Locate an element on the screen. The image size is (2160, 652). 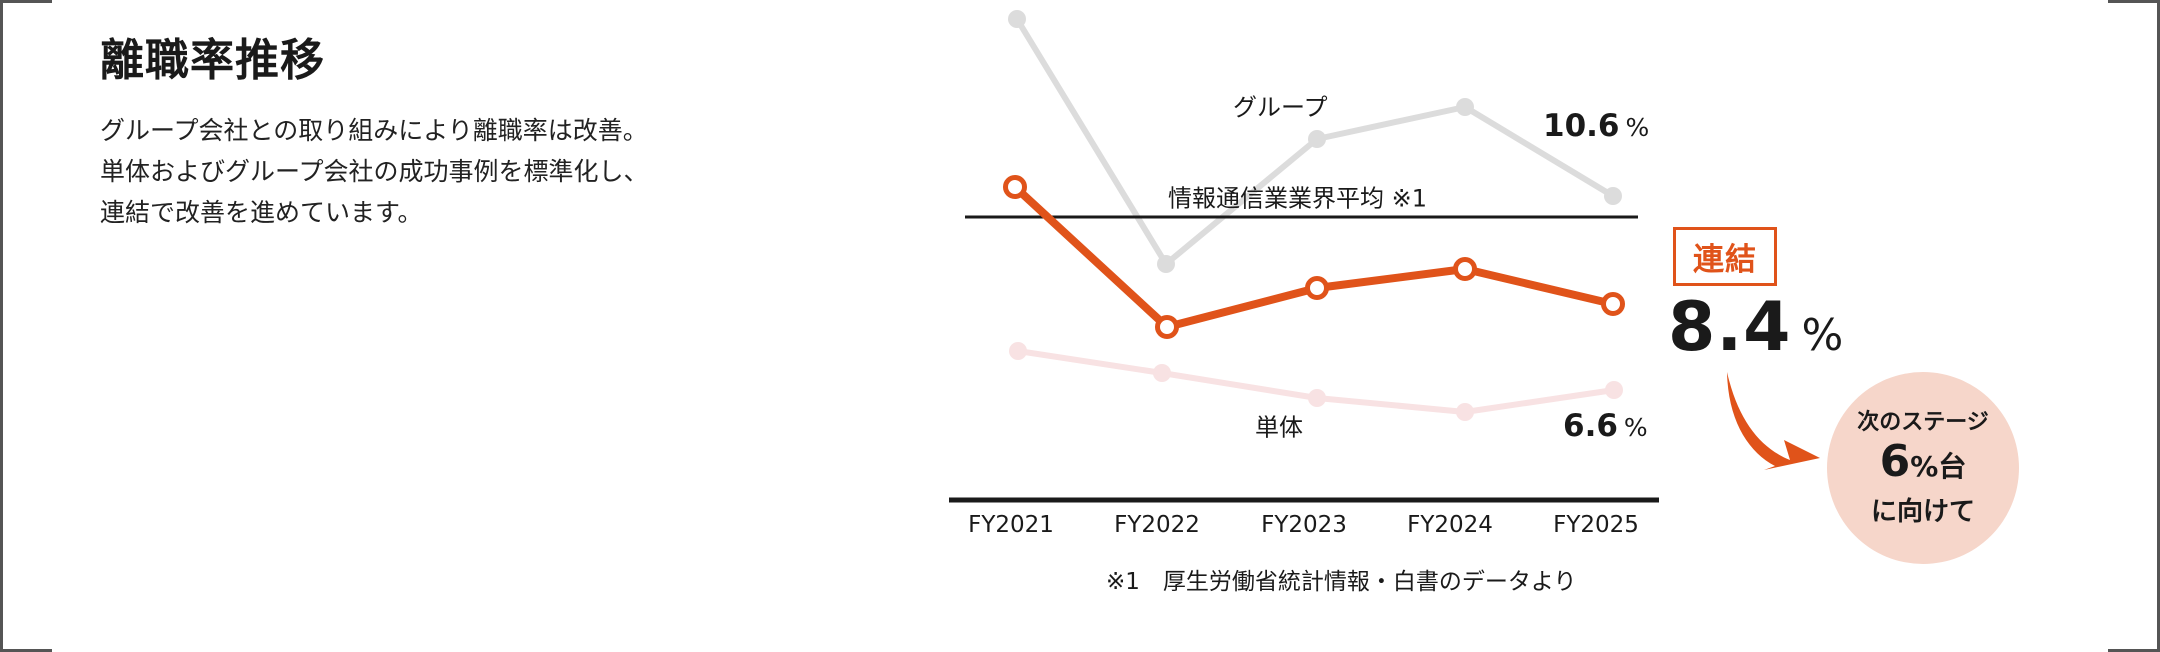
frame-corner-bottom-left is located at coordinates (26, 650).